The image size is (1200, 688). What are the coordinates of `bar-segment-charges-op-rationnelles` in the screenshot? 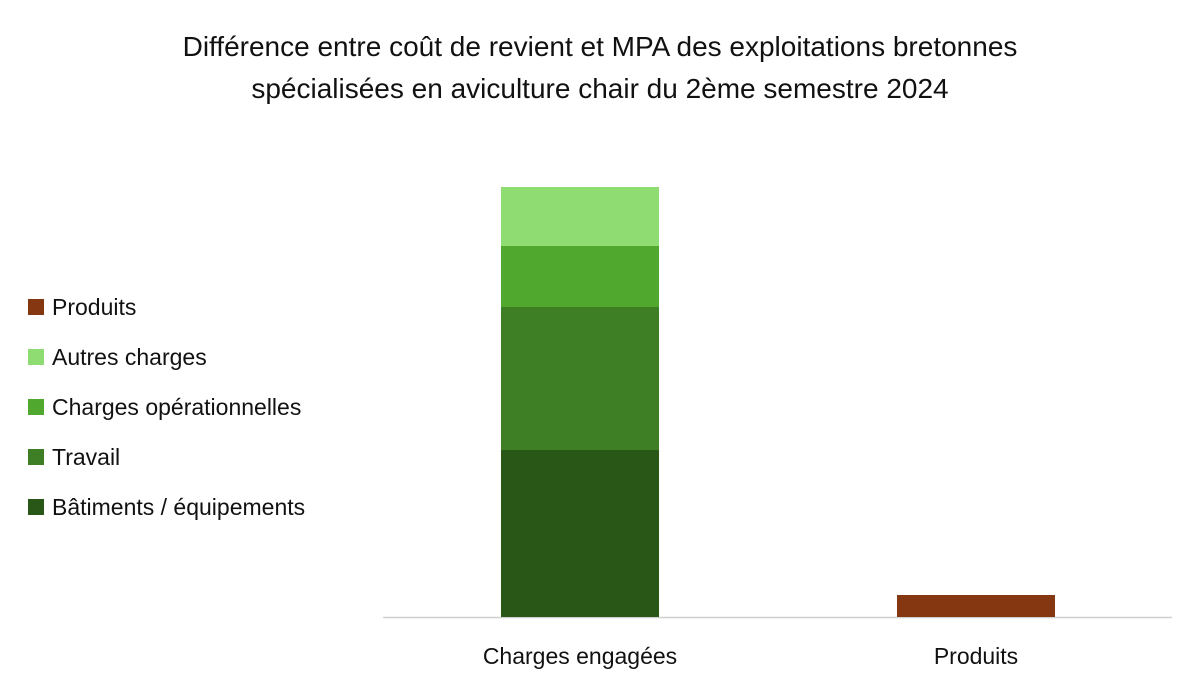 It's located at (580, 276).